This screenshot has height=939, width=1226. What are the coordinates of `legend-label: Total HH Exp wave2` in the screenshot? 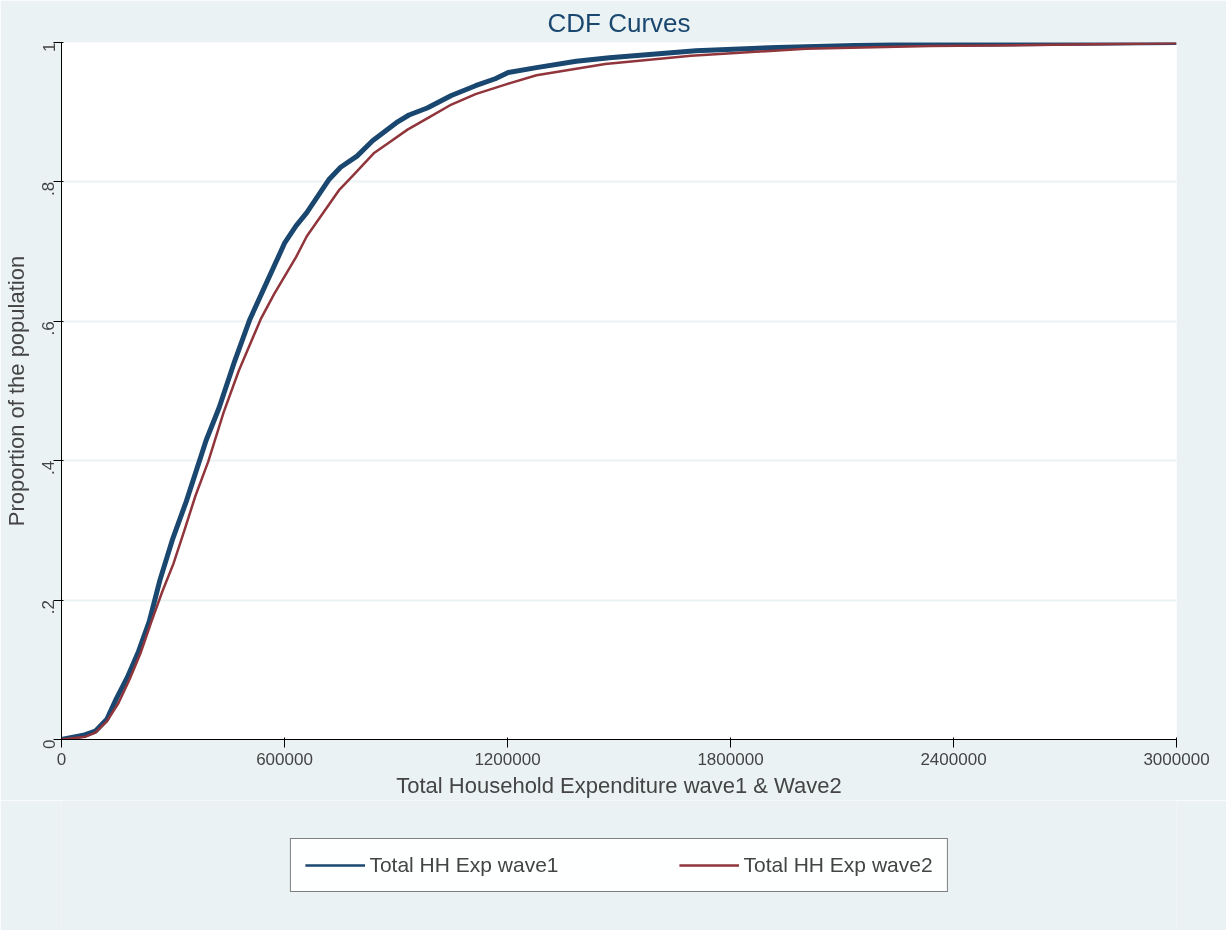 It's located at (838, 865).